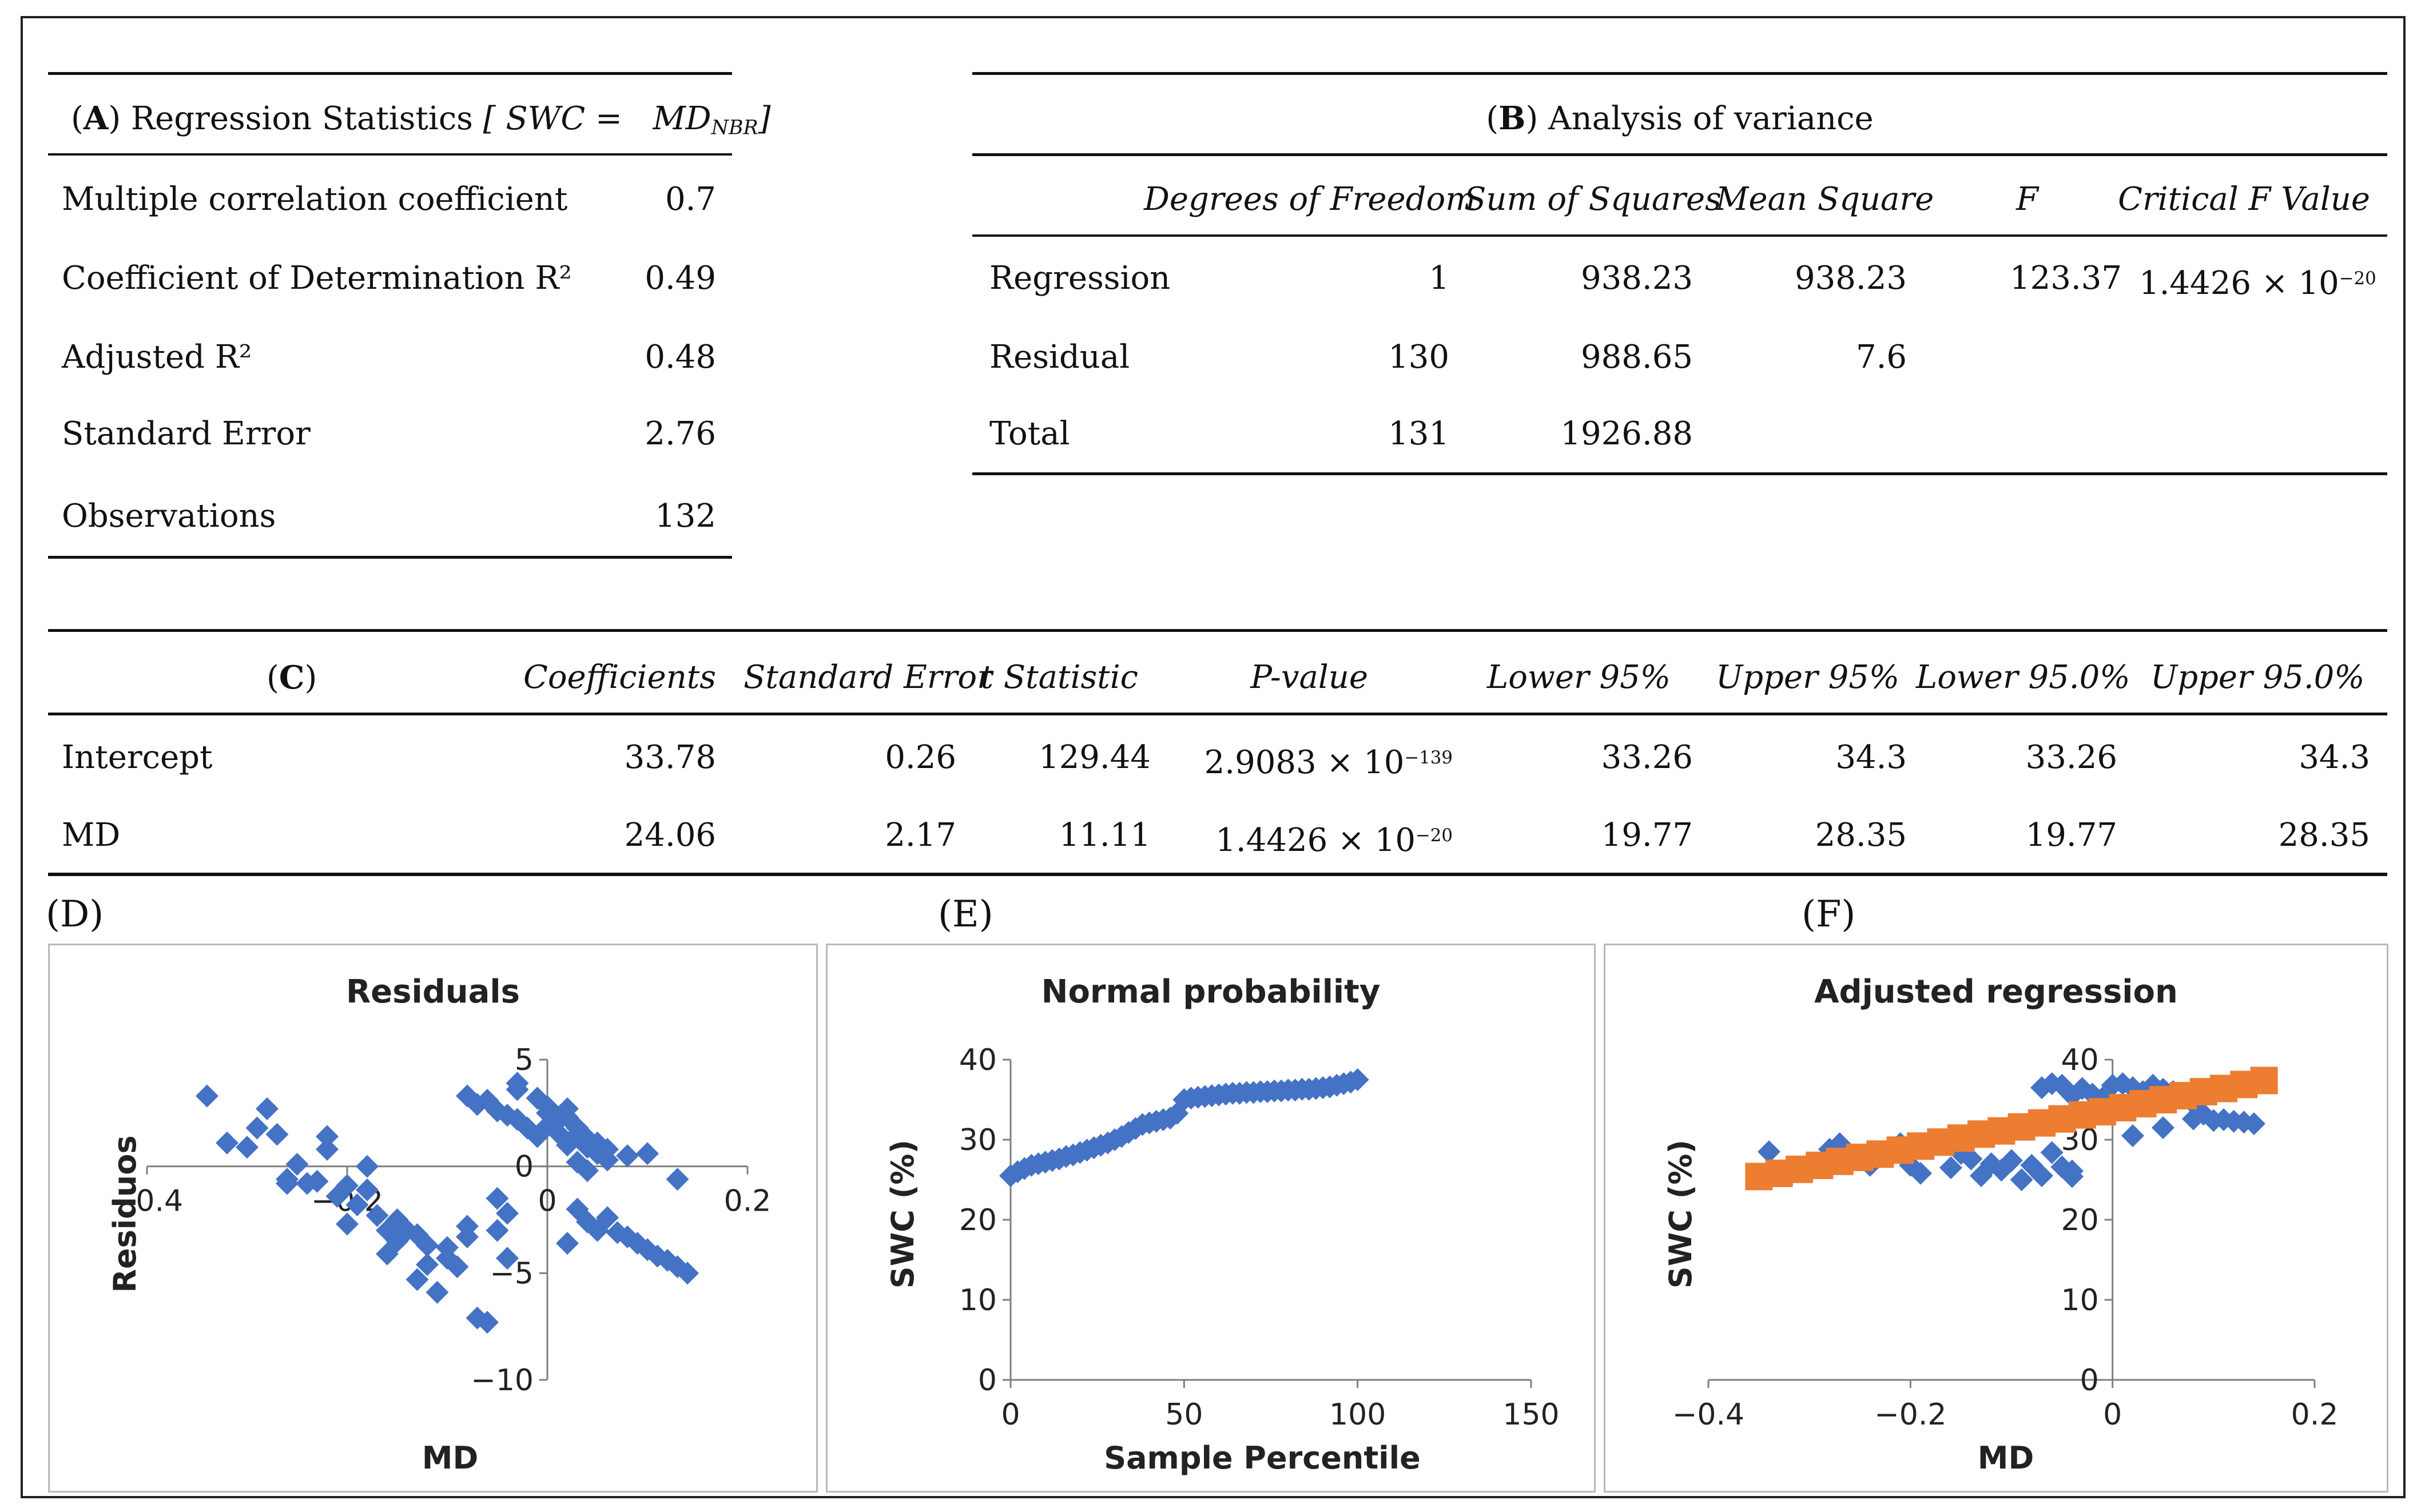 The image size is (2429, 1512). What do you see at coordinates (433, 991) in the screenshot?
I see `chart-title: Residuals` at bounding box center [433, 991].